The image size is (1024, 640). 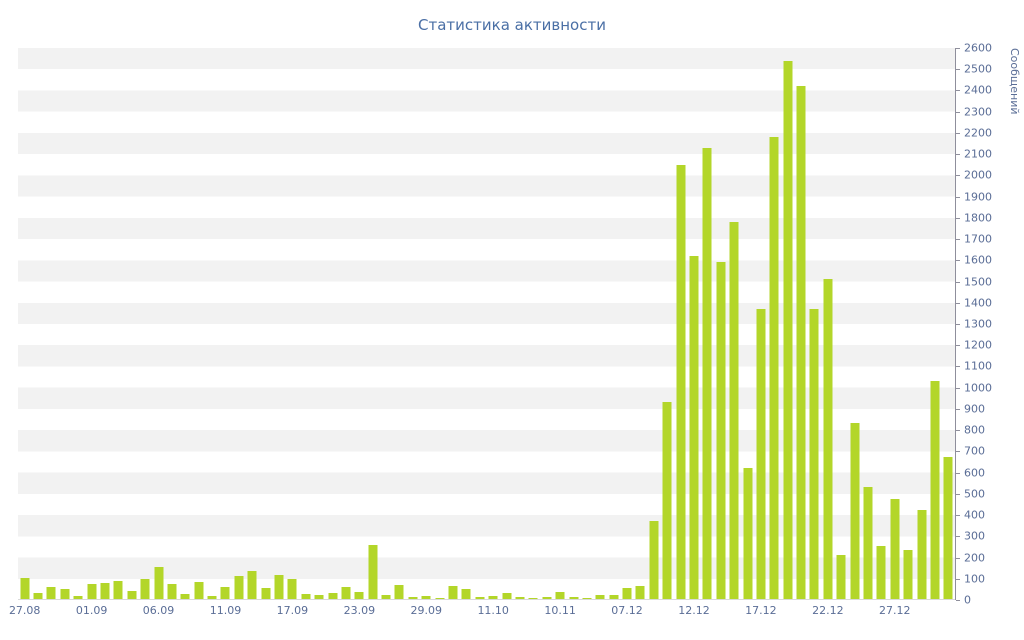 I want to click on y-tick-label: 900, so click(x=974, y=409).